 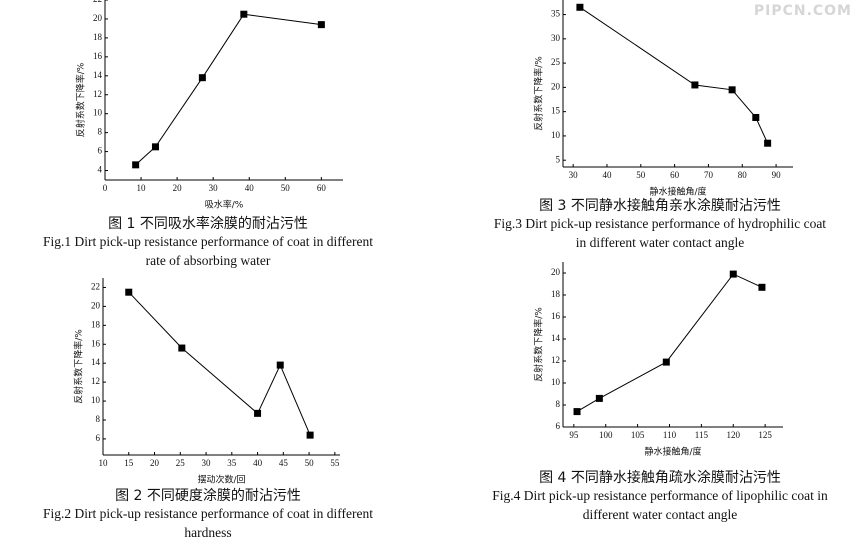 I want to click on caption-cn: 图 3 不同静水接触角亲水涂膜耐沾污性, so click(x=660, y=205).